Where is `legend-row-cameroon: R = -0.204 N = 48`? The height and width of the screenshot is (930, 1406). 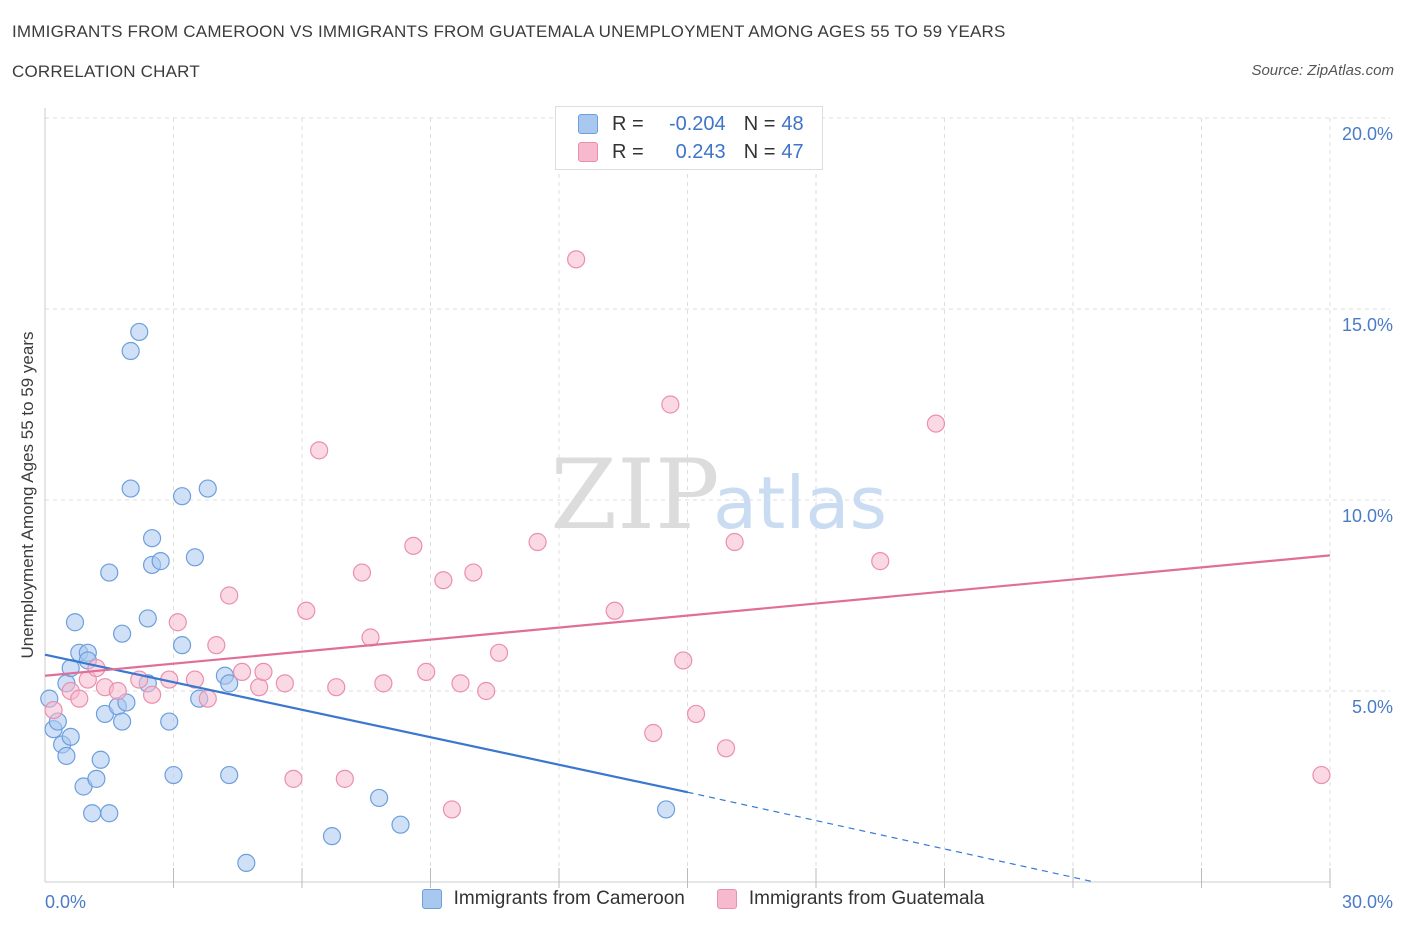 legend-row-cameroon: R = -0.204 N = 48 is located at coordinates (691, 124).